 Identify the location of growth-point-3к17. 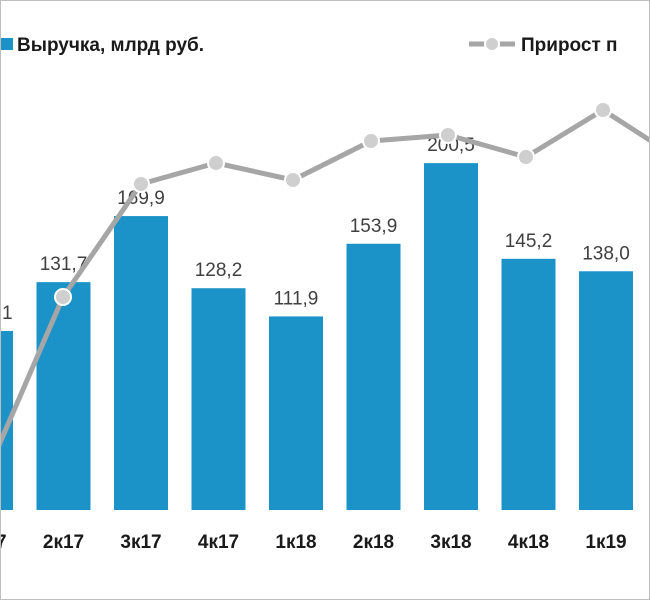
(141, 184).